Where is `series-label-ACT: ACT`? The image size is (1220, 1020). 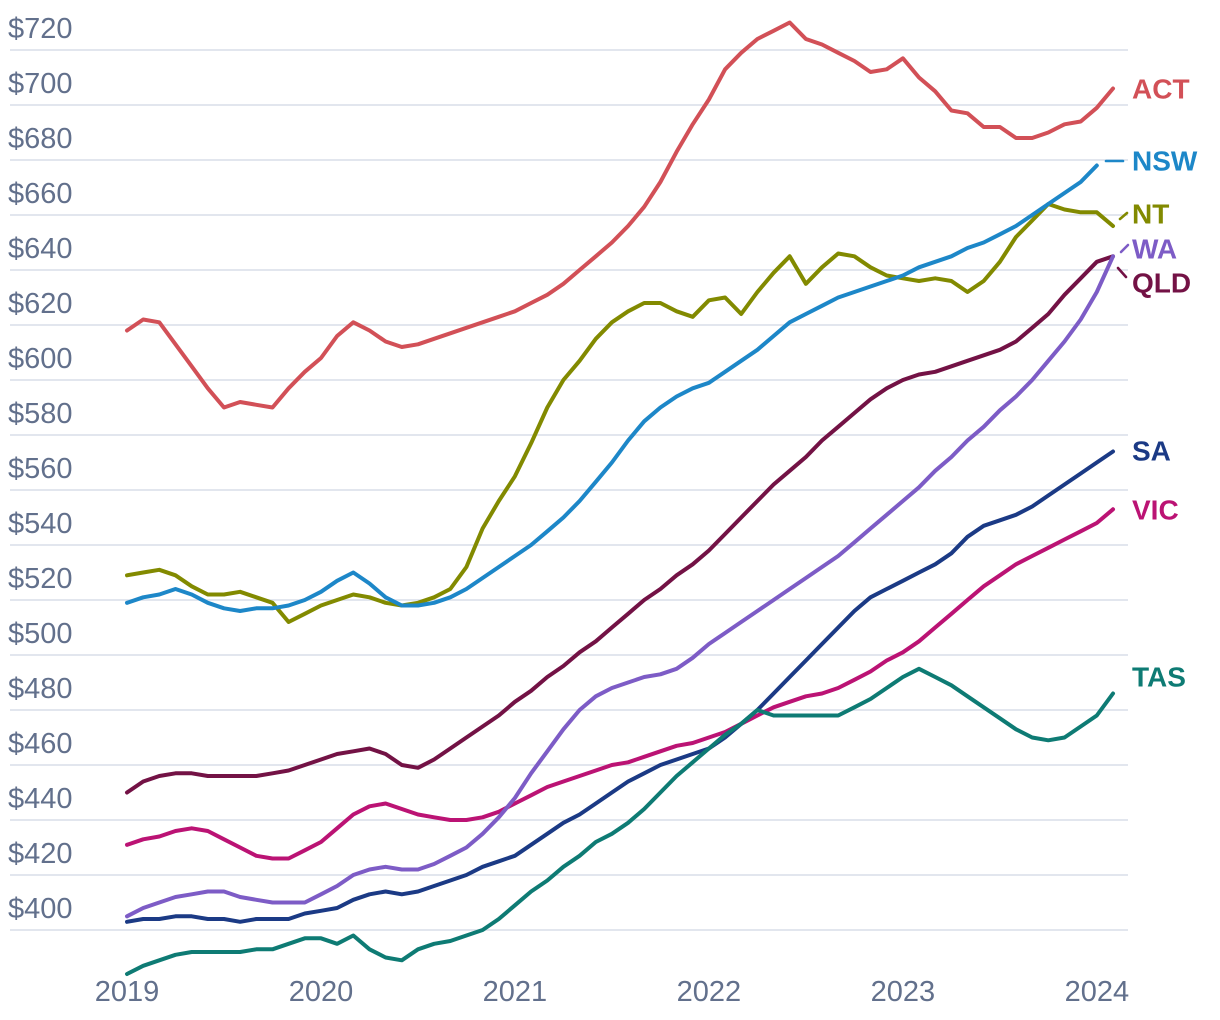
series-label-ACT: ACT is located at coordinates (1161, 89).